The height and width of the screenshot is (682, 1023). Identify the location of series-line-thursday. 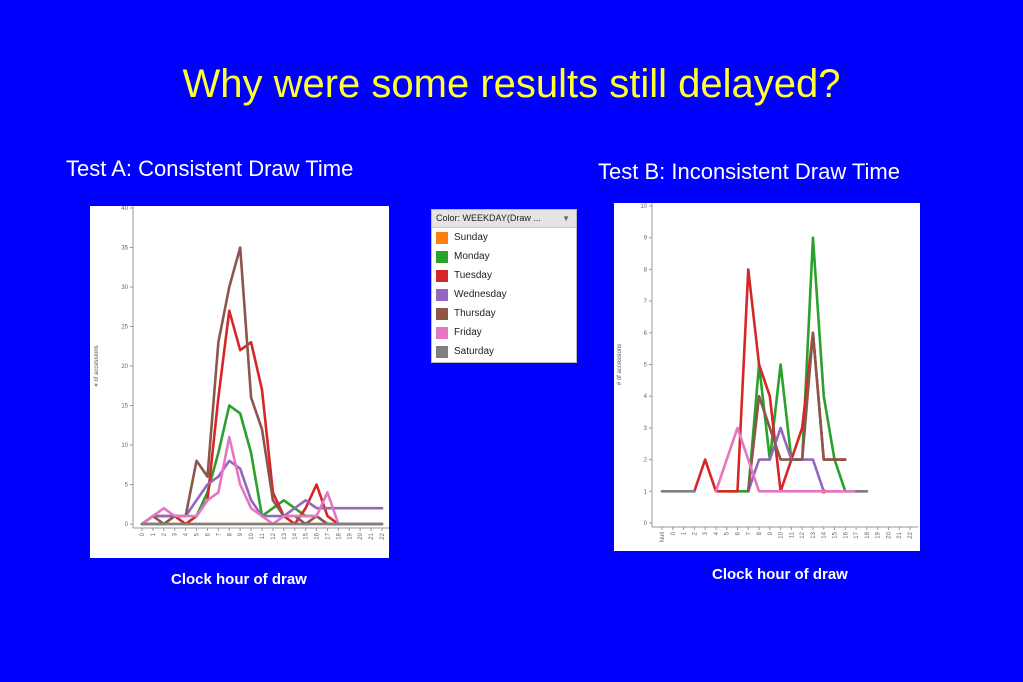
(796, 412).